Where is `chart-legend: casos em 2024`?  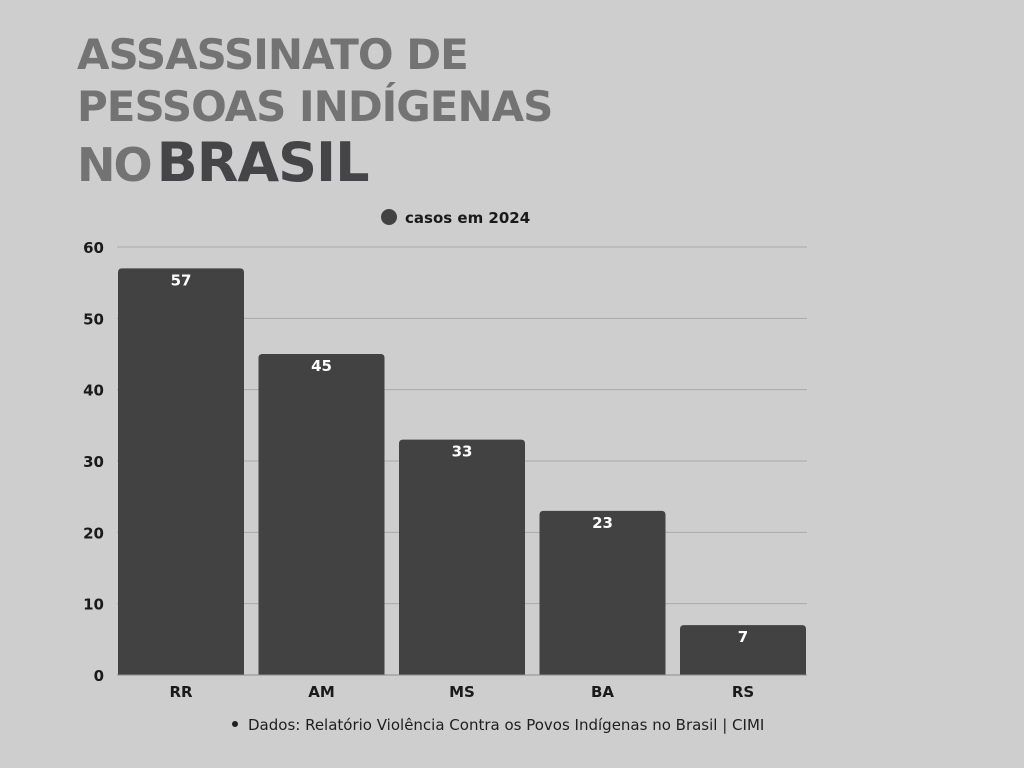
chart-legend: casos em 2024 is located at coordinates (455, 218).